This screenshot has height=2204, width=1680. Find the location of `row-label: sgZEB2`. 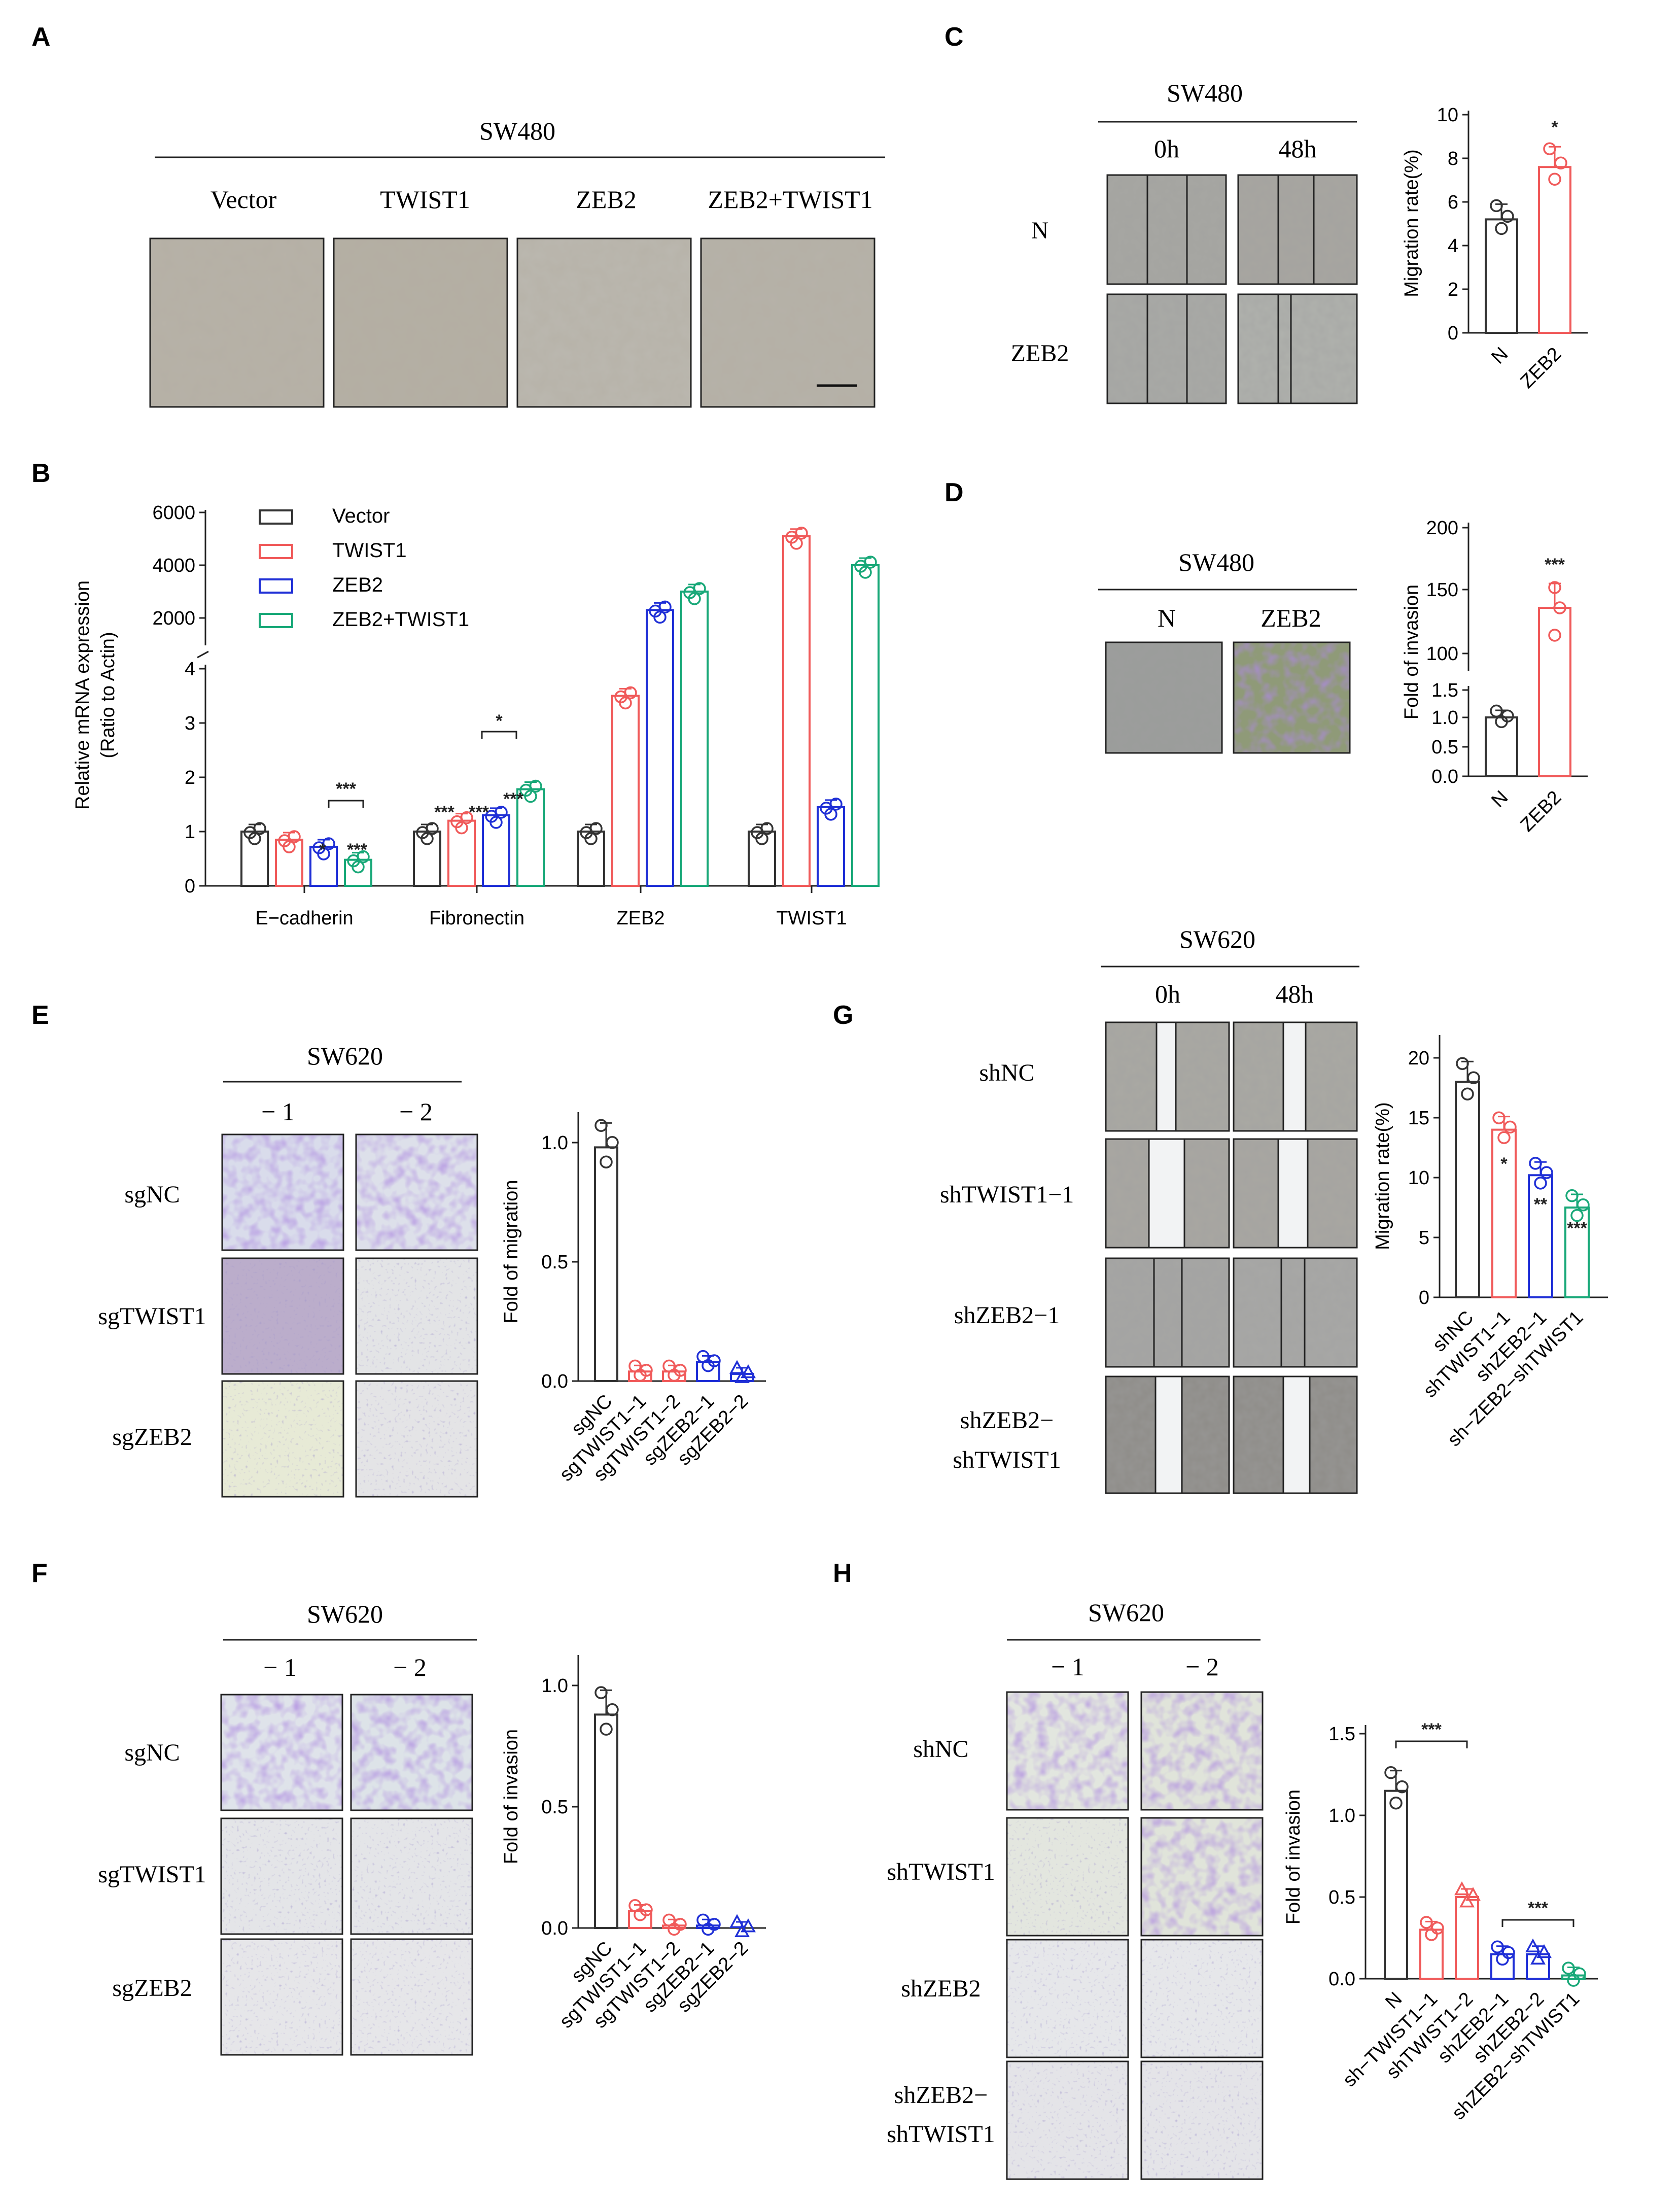

row-label: sgZEB2 is located at coordinates (152, 1988).